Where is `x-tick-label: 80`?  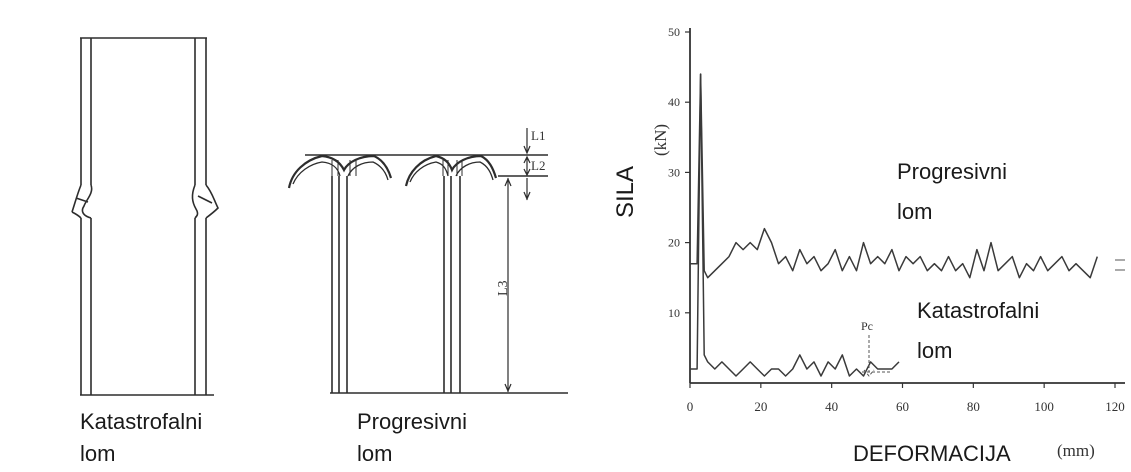 x-tick-label: 80 is located at coordinates (973, 406).